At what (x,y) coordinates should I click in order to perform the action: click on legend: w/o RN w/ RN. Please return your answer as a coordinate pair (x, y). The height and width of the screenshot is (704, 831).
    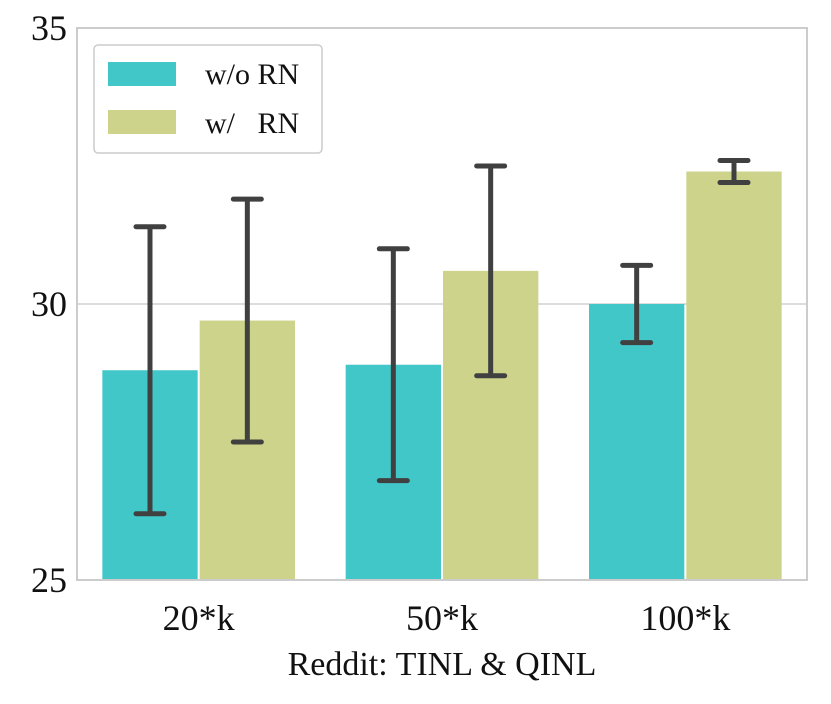
    Looking at the image, I should click on (208, 99).